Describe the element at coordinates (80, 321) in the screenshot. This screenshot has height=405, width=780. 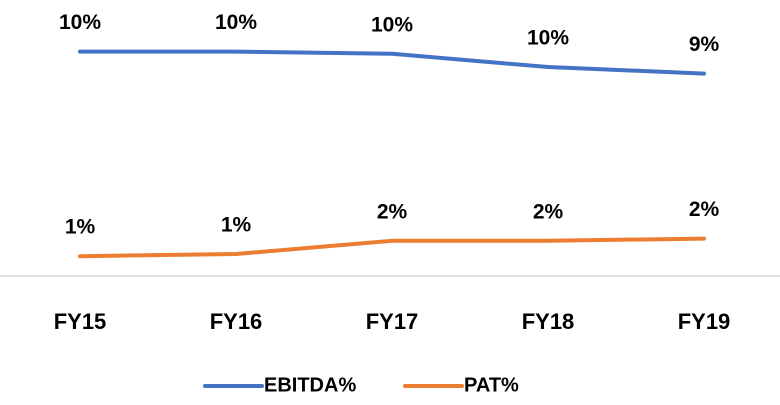
I see `x-tick-label: FY15` at that location.